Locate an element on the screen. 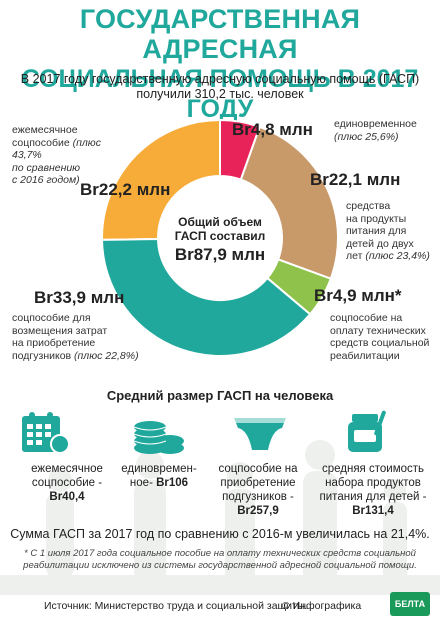  chart-center: Общий объем ГАСП составил Br87,9 млн is located at coordinates (220, 240).